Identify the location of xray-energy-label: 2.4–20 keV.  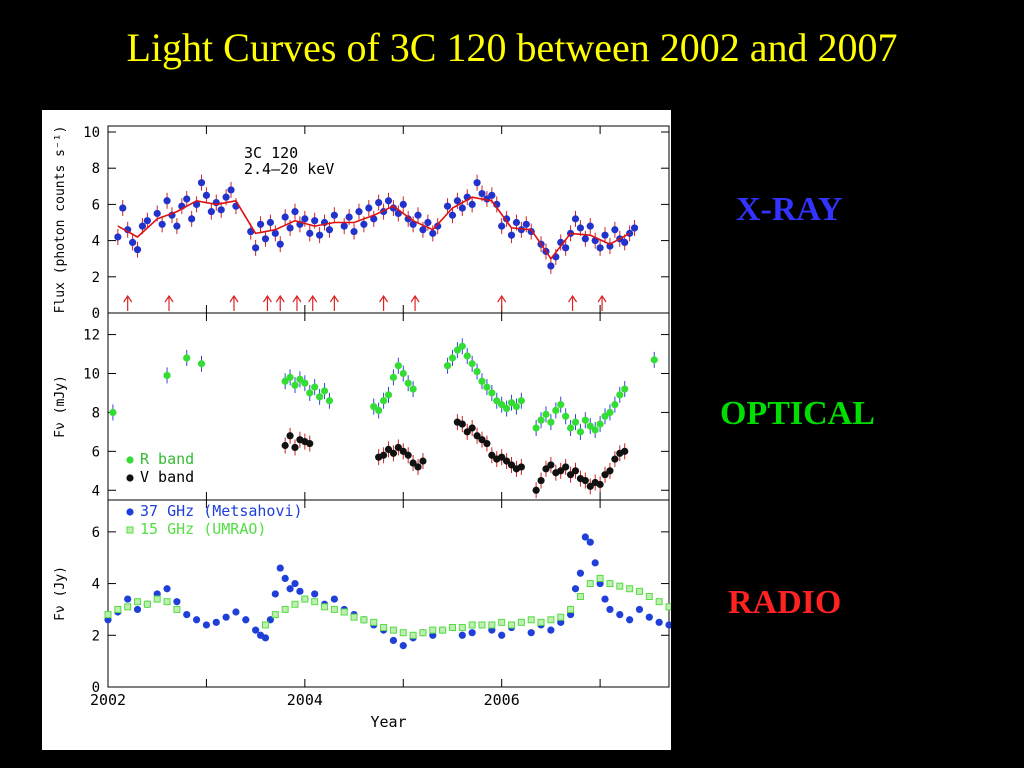
(289, 169).